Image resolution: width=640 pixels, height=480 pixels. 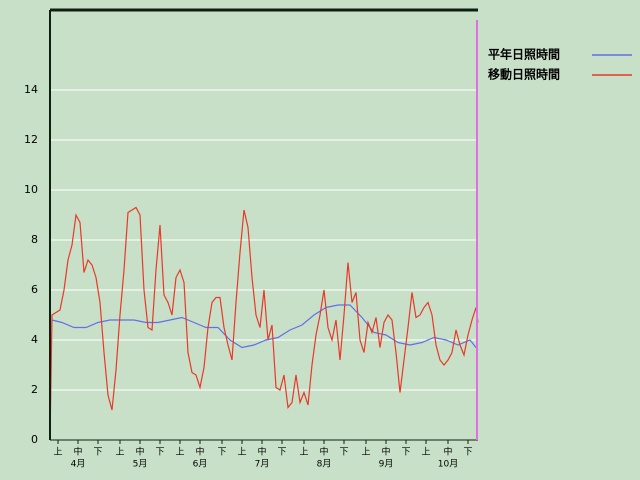 What do you see at coordinates (78, 464) in the screenshot?
I see `month-label: 4月` at bounding box center [78, 464].